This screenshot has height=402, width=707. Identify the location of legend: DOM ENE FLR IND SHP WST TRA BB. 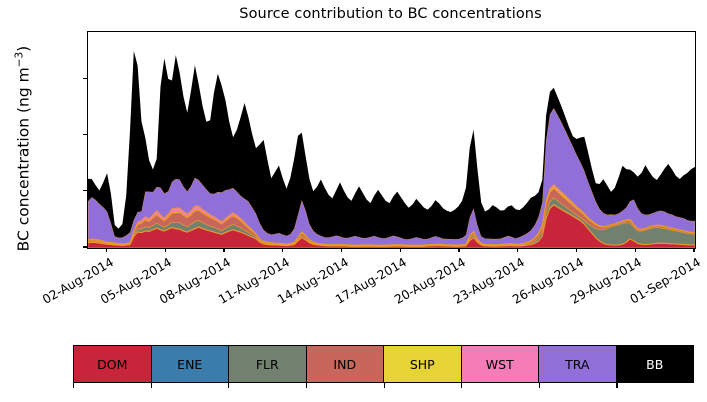
(383, 364).